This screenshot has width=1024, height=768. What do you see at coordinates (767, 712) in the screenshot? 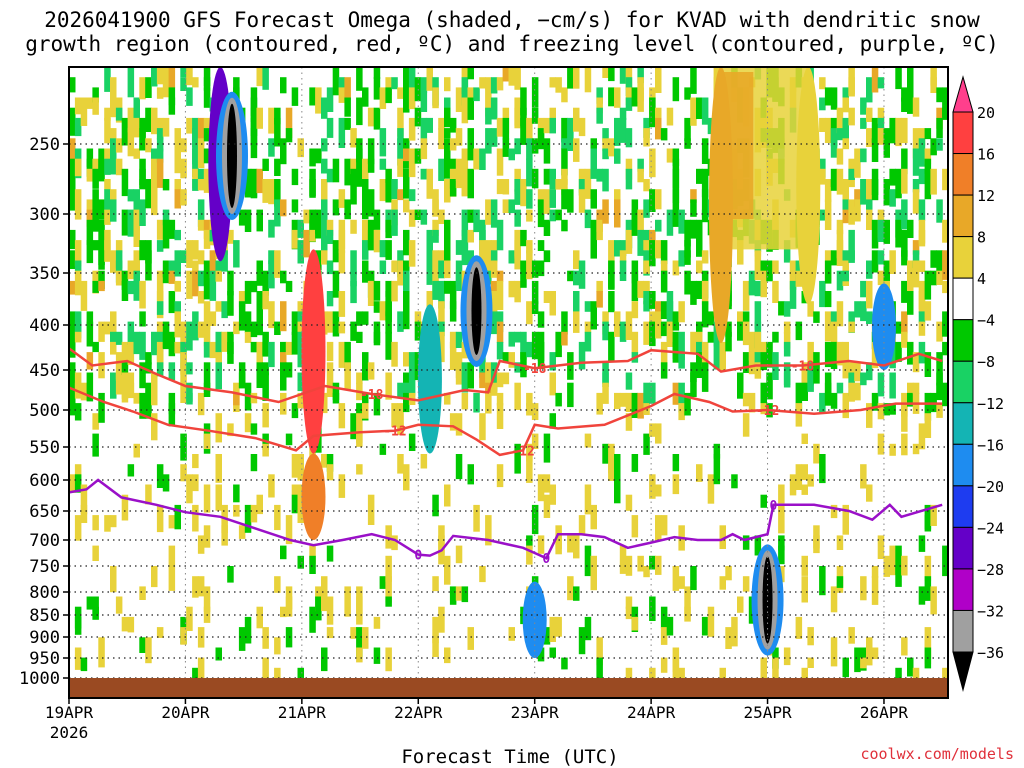
I see `x-tick-label: 25APR` at bounding box center [767, 712].